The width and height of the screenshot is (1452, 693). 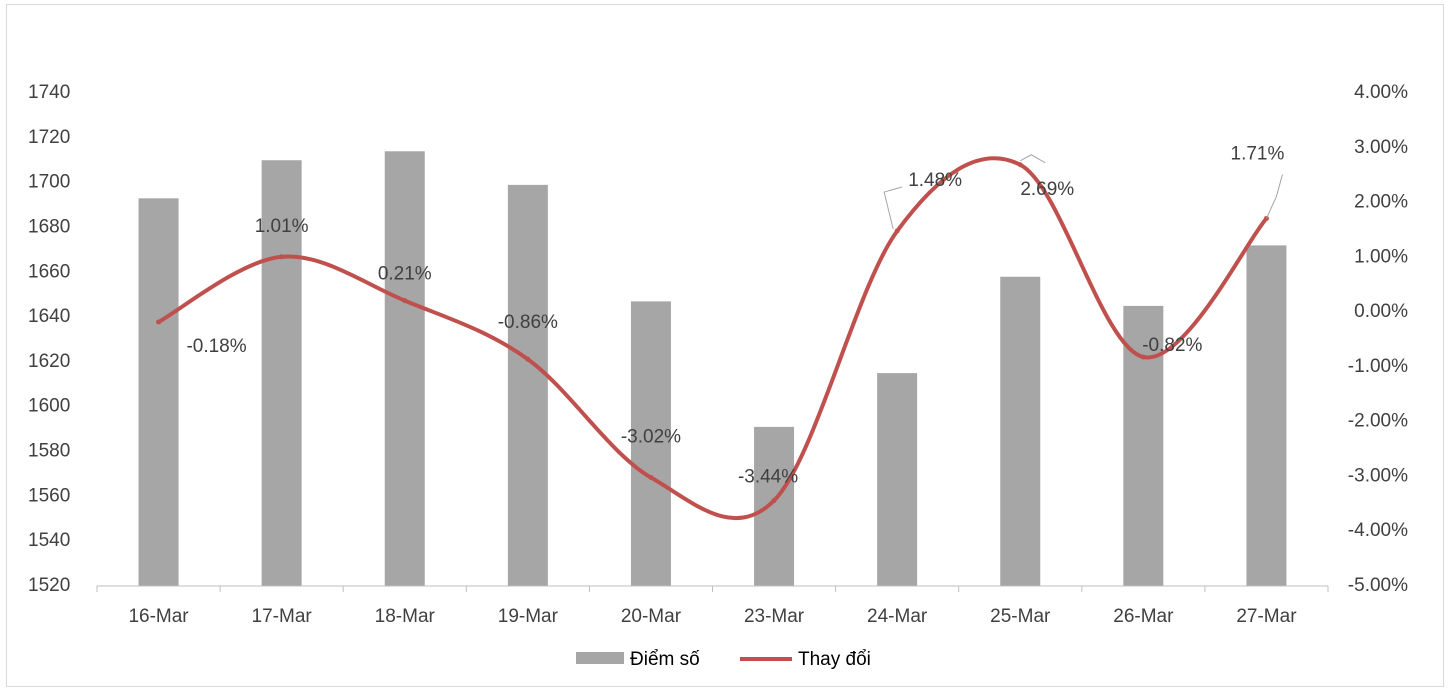 I want to click on data-label-25-Mar: 2.69%, so click(x=1047, y=189).